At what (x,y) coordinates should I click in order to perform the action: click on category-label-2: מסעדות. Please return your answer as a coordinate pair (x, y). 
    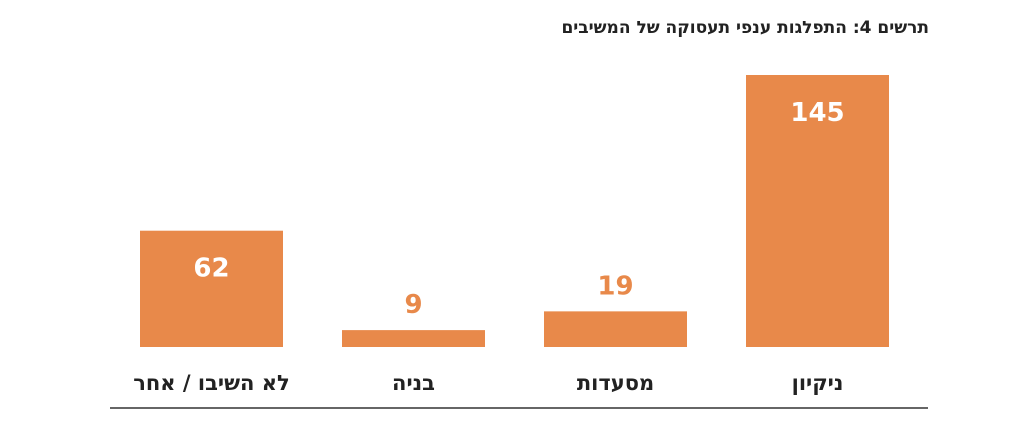
    Looking at the image, I should click on (615, 383).